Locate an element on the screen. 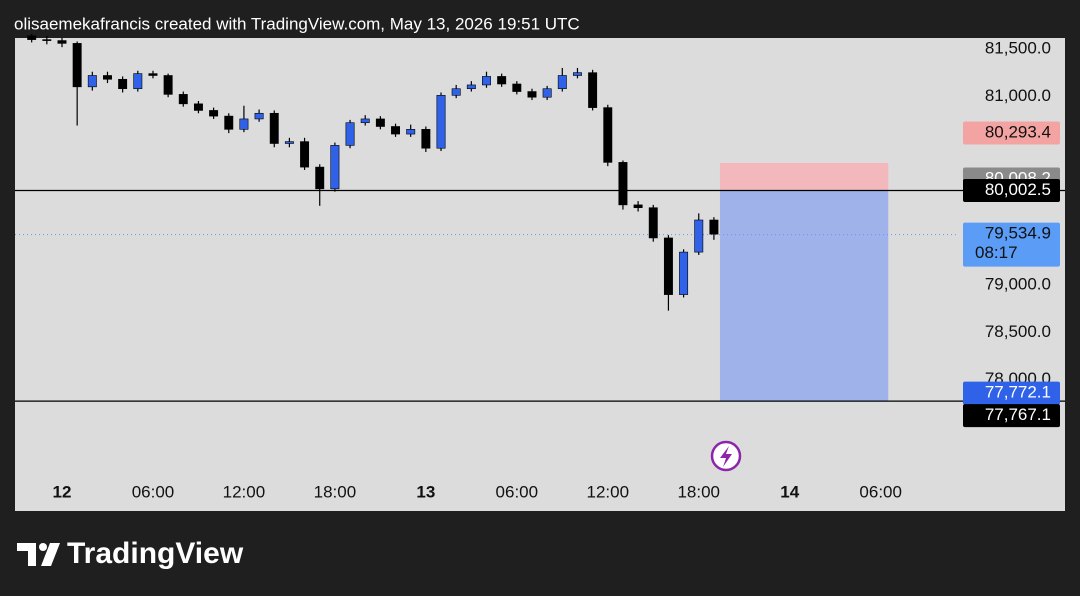 The image size is (1080, 596). price-label: 80,293.4 is located at coordinates (1018, 131).